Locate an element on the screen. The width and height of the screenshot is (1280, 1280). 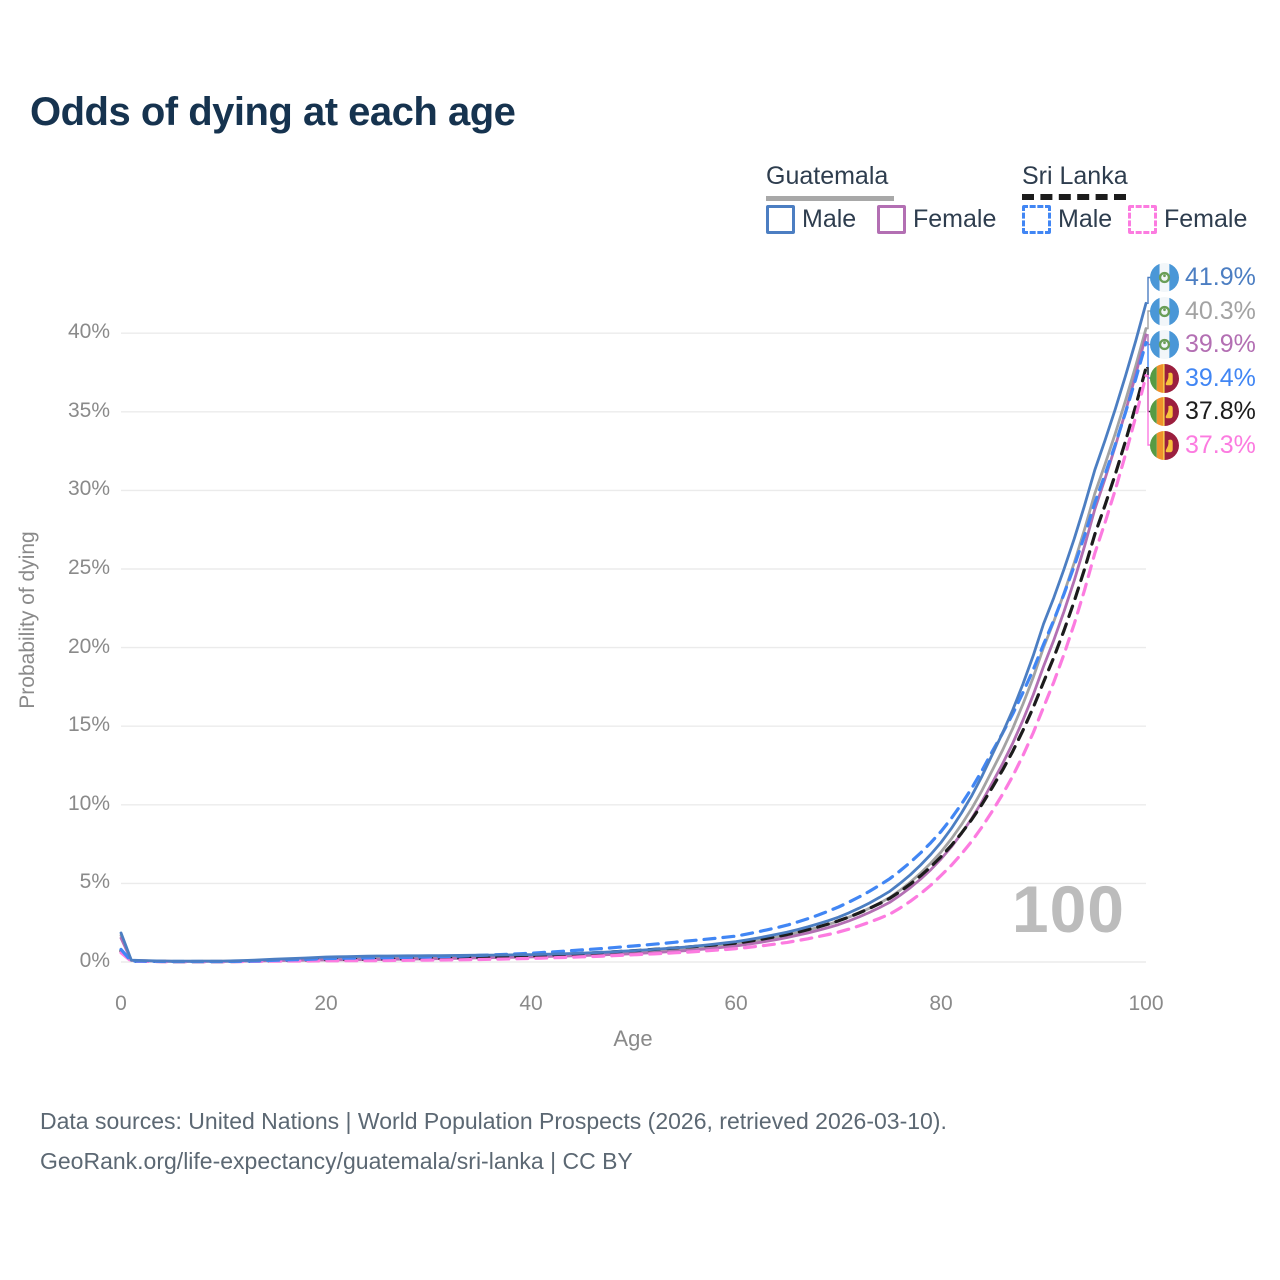
y-tick-label: 5% is located at coordinates (94, 882).